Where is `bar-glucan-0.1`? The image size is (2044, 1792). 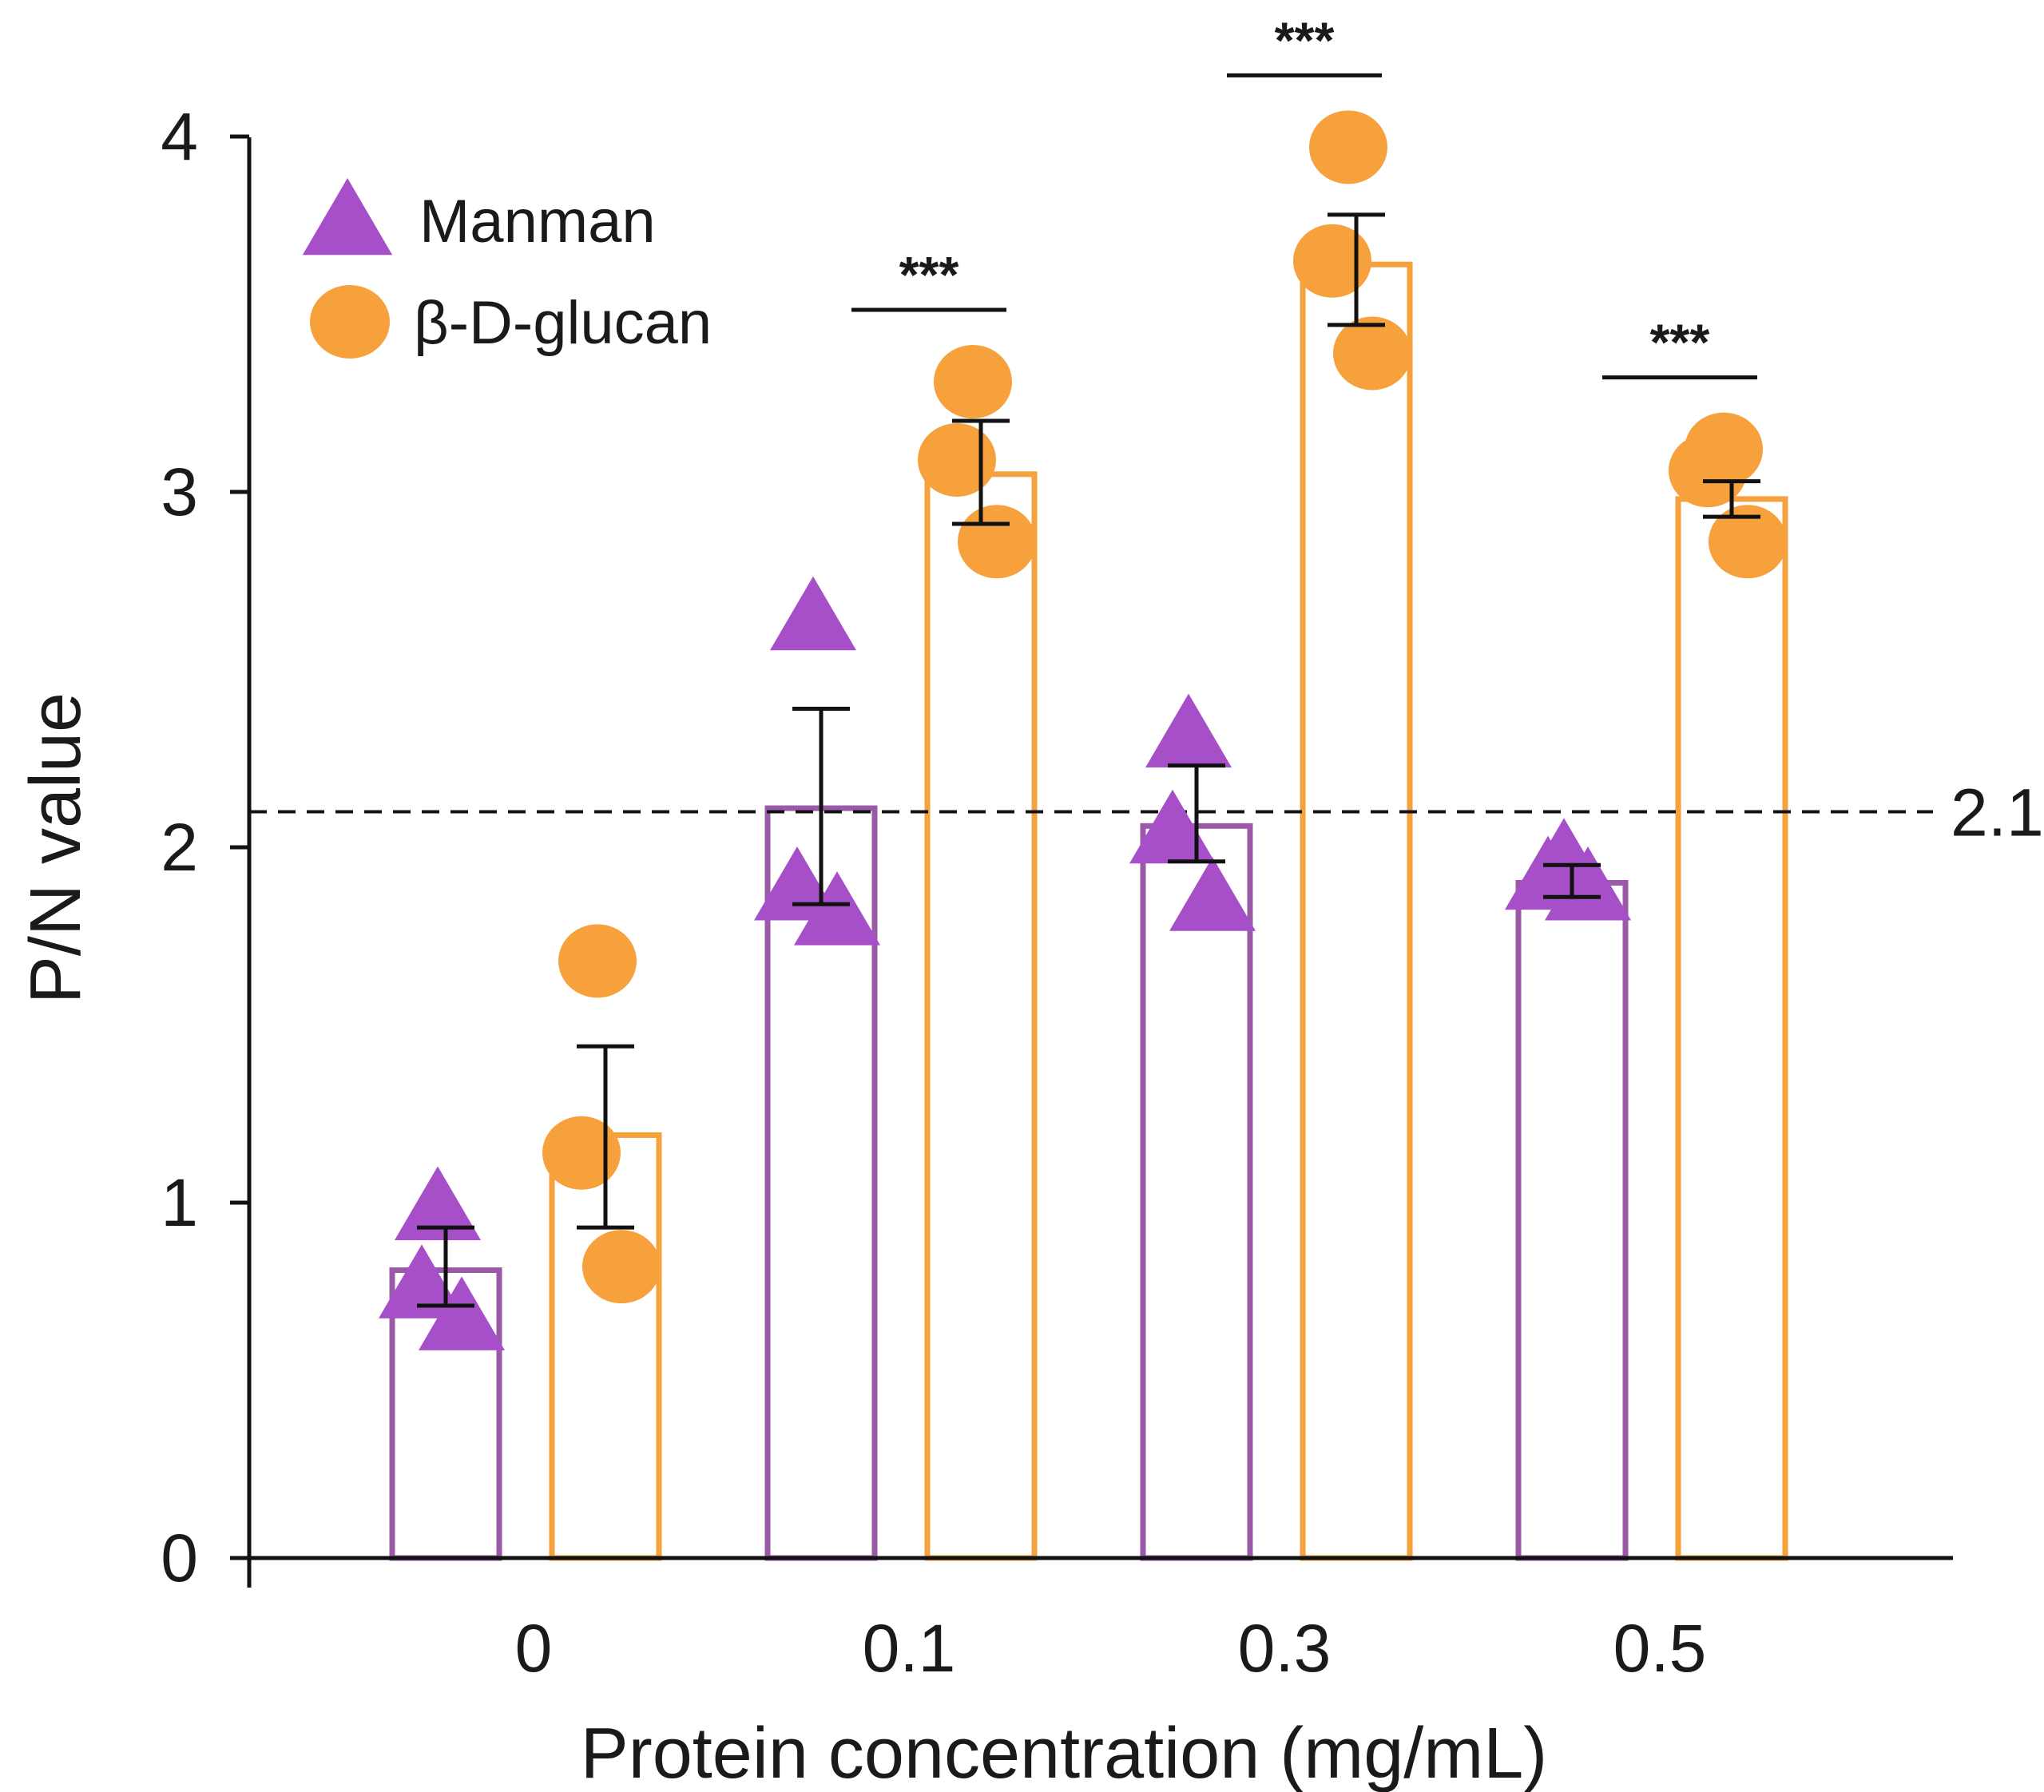
bar-glucan-0.1 is located at coordinates (981, 1016).